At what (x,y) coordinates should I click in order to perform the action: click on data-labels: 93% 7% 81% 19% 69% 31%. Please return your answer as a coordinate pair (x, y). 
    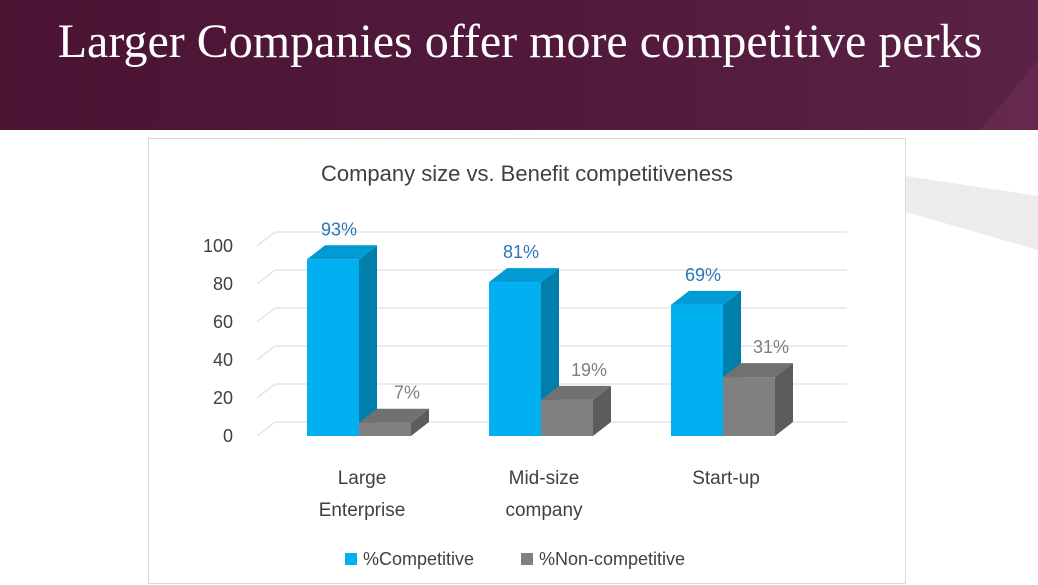
    Looking at the image, I should click on (555, 310).